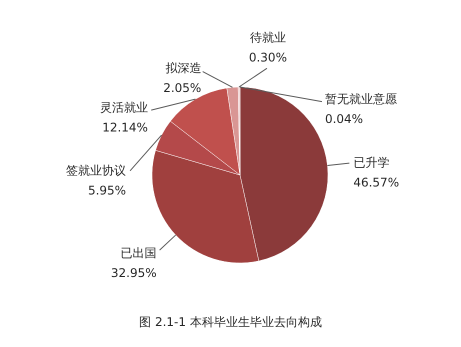  I want to click on slice-label: 已出国, so click(138, 253).